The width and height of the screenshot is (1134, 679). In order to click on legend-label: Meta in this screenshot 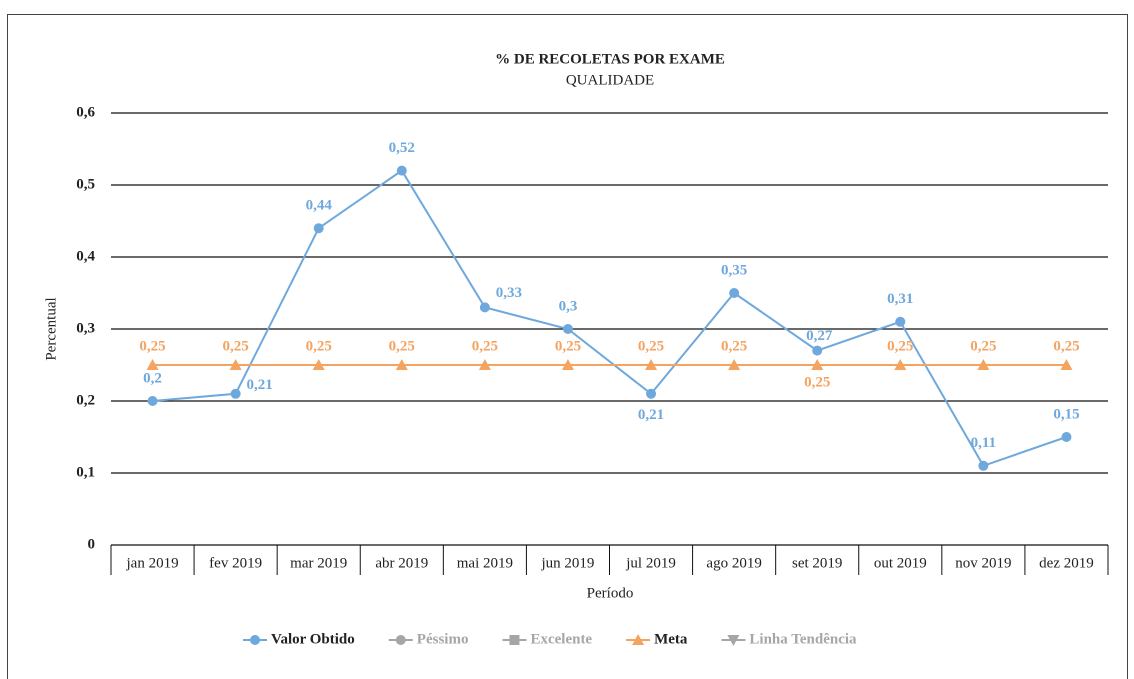, I will do `click(671, 639)`.